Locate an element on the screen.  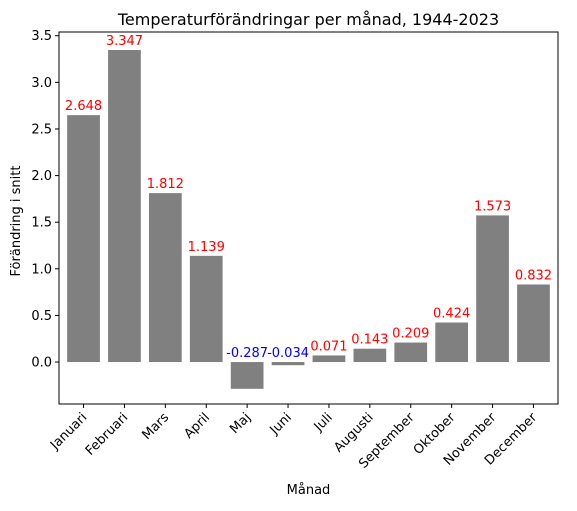
data-label-februari: 3.347 is located at coordinates (124, 41).